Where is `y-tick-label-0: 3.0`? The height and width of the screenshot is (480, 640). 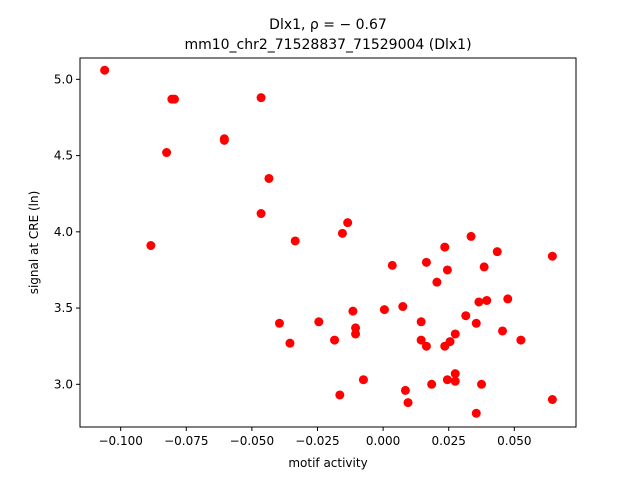 y-tick-label-0: 3.0 is located at coordinates (63, 384).